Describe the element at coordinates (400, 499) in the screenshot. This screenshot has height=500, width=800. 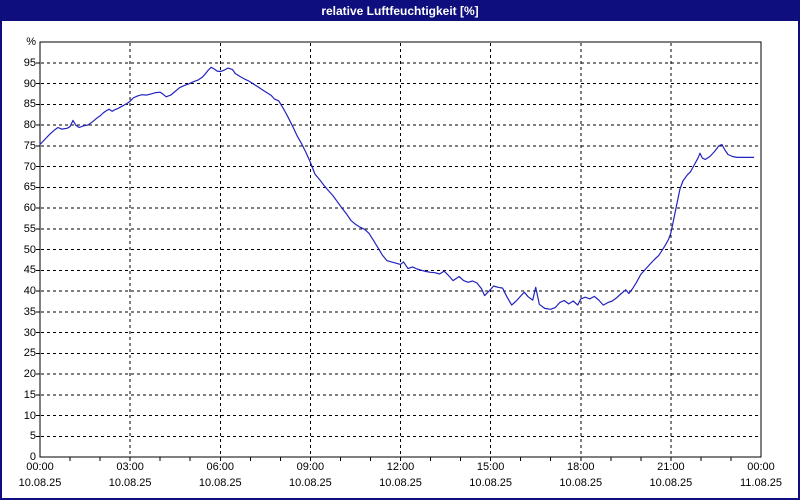
I see `window-border-bottom` at that location.